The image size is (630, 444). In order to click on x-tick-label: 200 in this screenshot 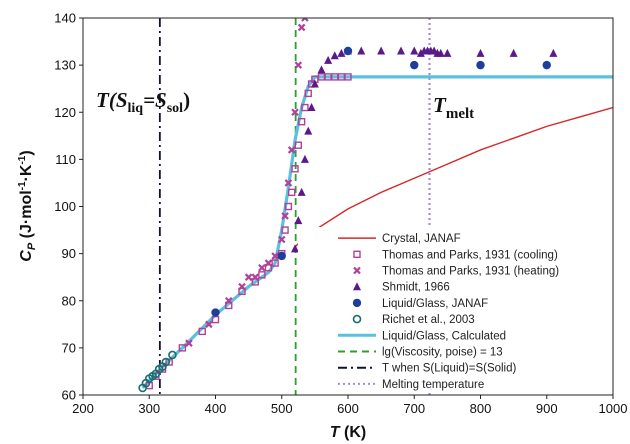, I will do `click(83, 408)`.